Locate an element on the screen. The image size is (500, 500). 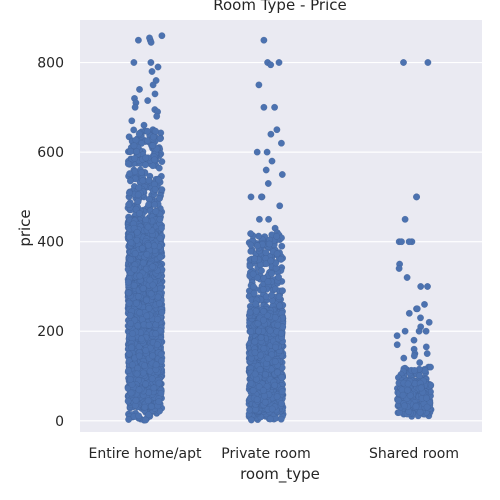
y-tick-label: 0 is located at coordinates (59, 422).